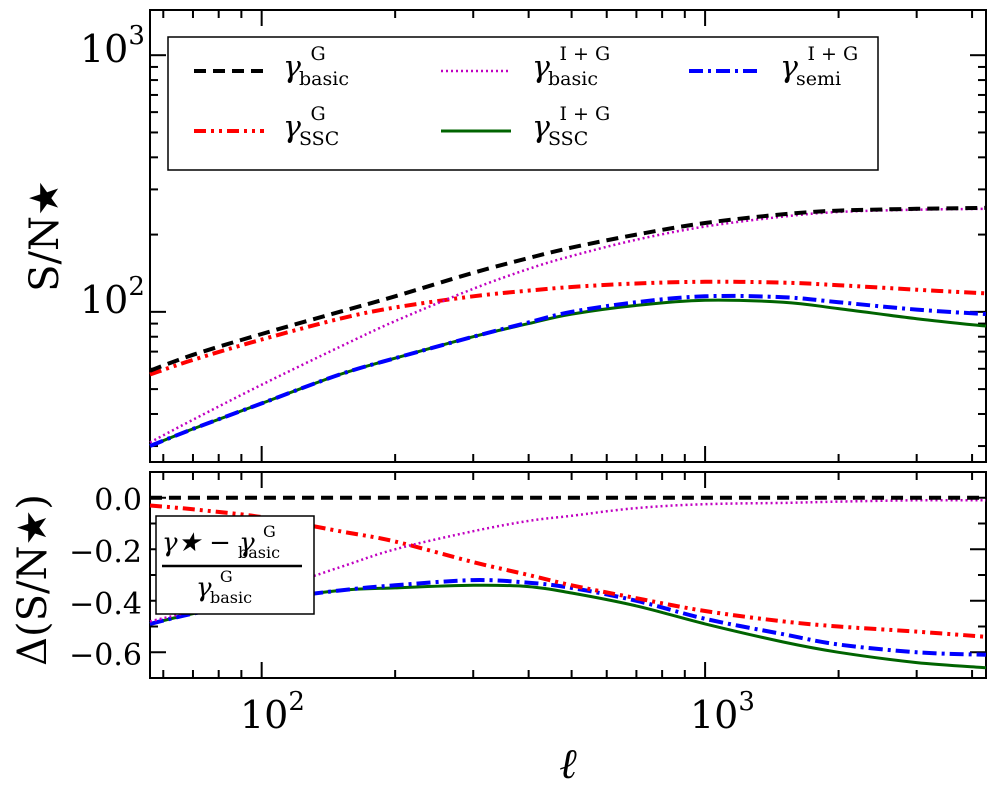 This screenshot has width=996, height=796. I want to click on bottom-ytick-labels: 0.0 −0.2 −0.4 −0.6, so click(105, 578).